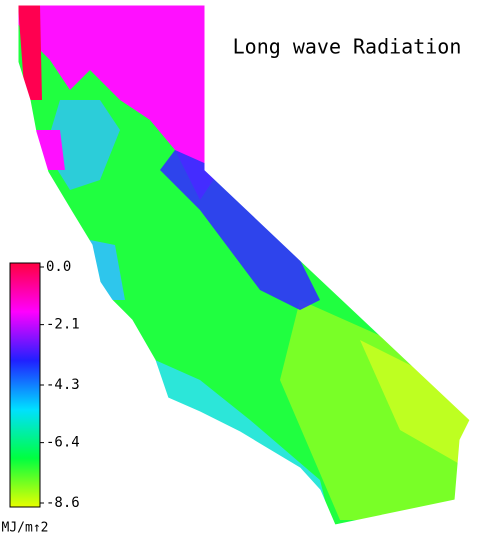 This screenshot has height=550, width=500. I want to click on map-title: Long wave Radiation, so click(347, 47).